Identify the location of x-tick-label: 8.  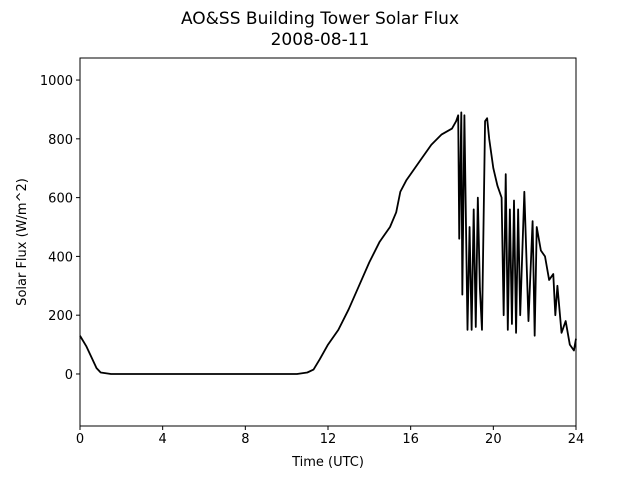
(245, 439).